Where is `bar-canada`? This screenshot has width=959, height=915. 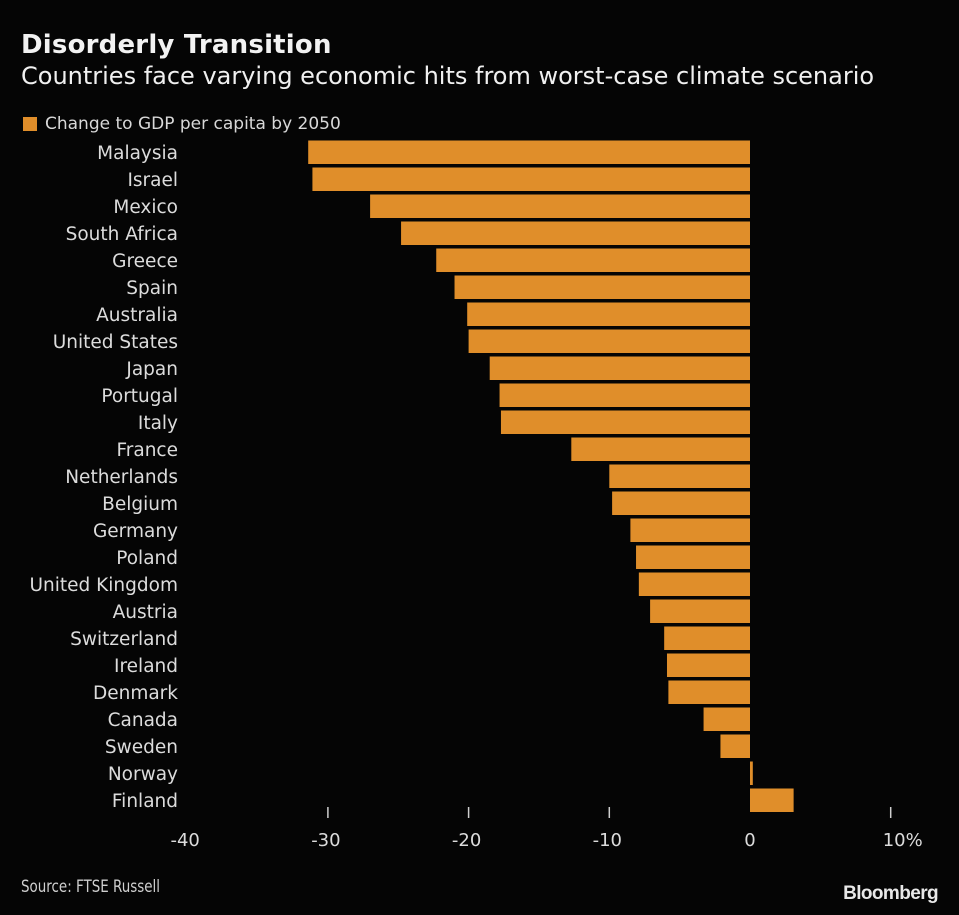 bar-canada is located at coordinates (726, 719).